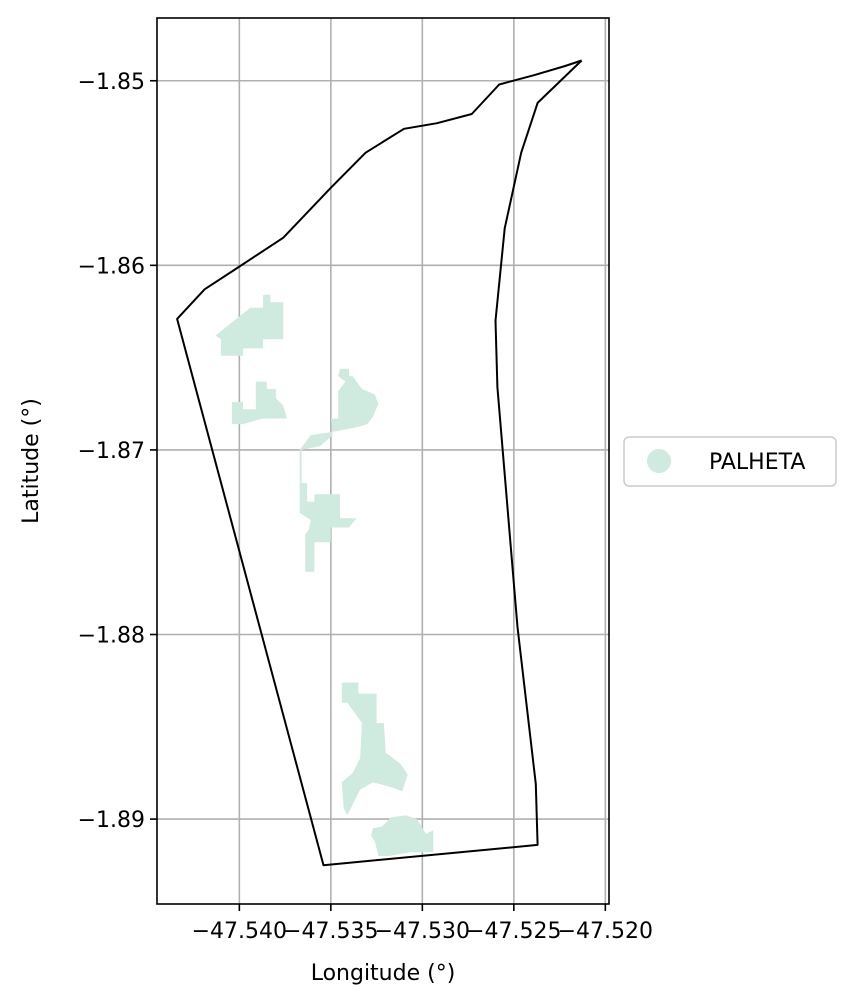  I want to click on palheta-features, so click(324, 575).